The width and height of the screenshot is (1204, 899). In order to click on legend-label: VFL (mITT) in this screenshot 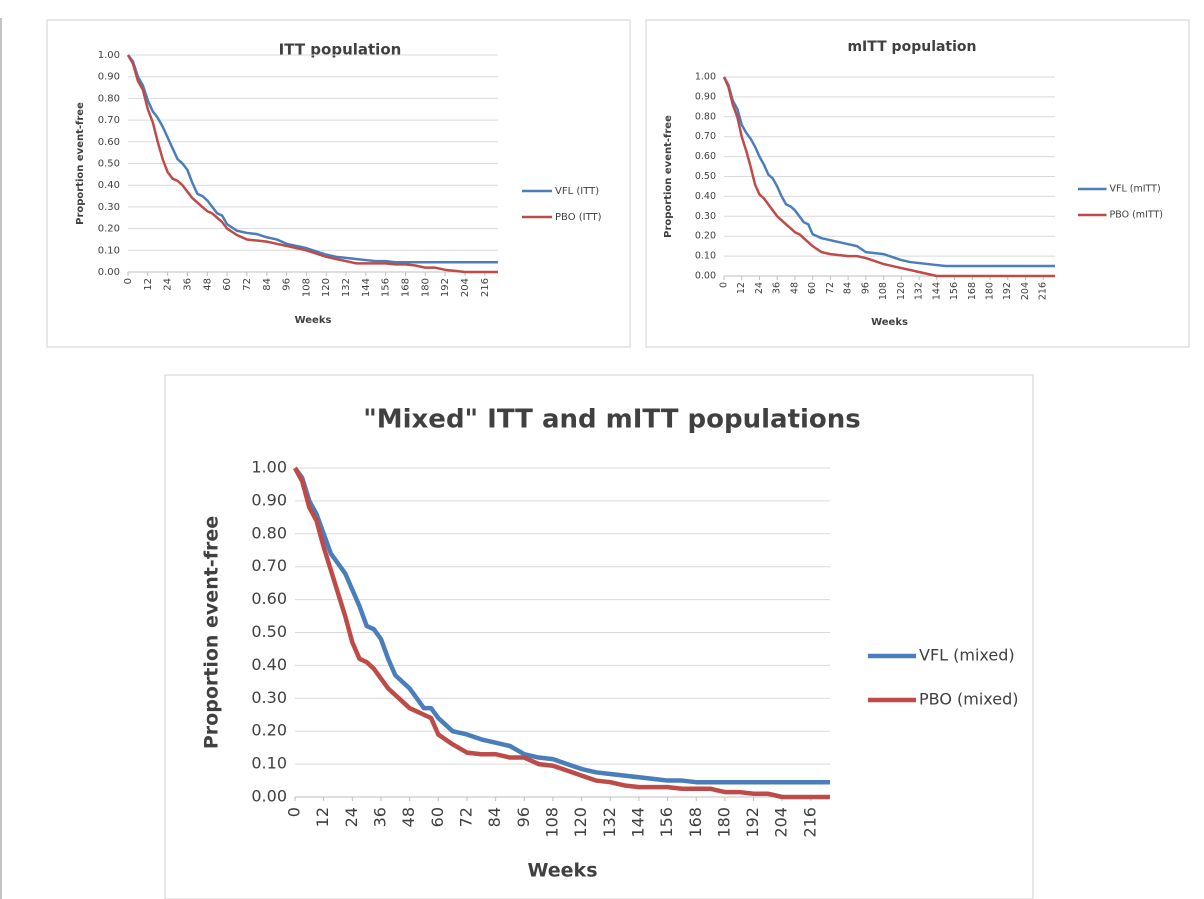, I will do `click(1135, 189)`.